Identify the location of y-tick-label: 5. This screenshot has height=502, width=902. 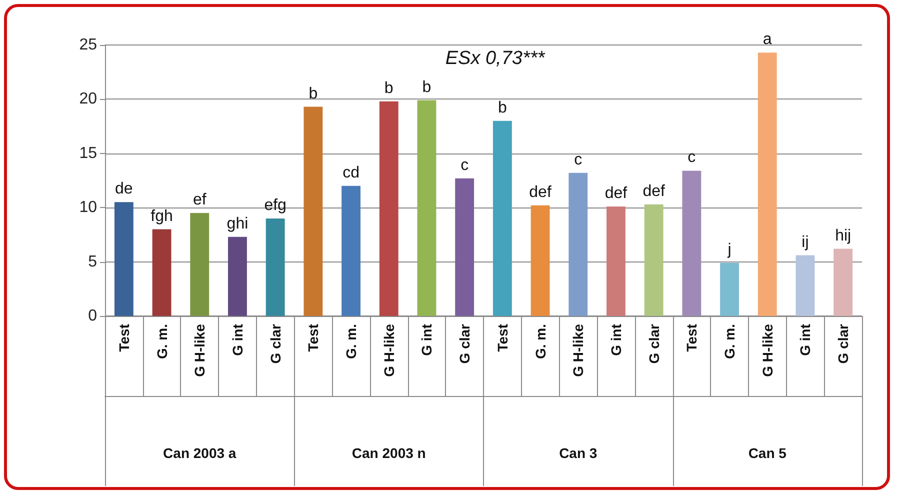
(93, 261).